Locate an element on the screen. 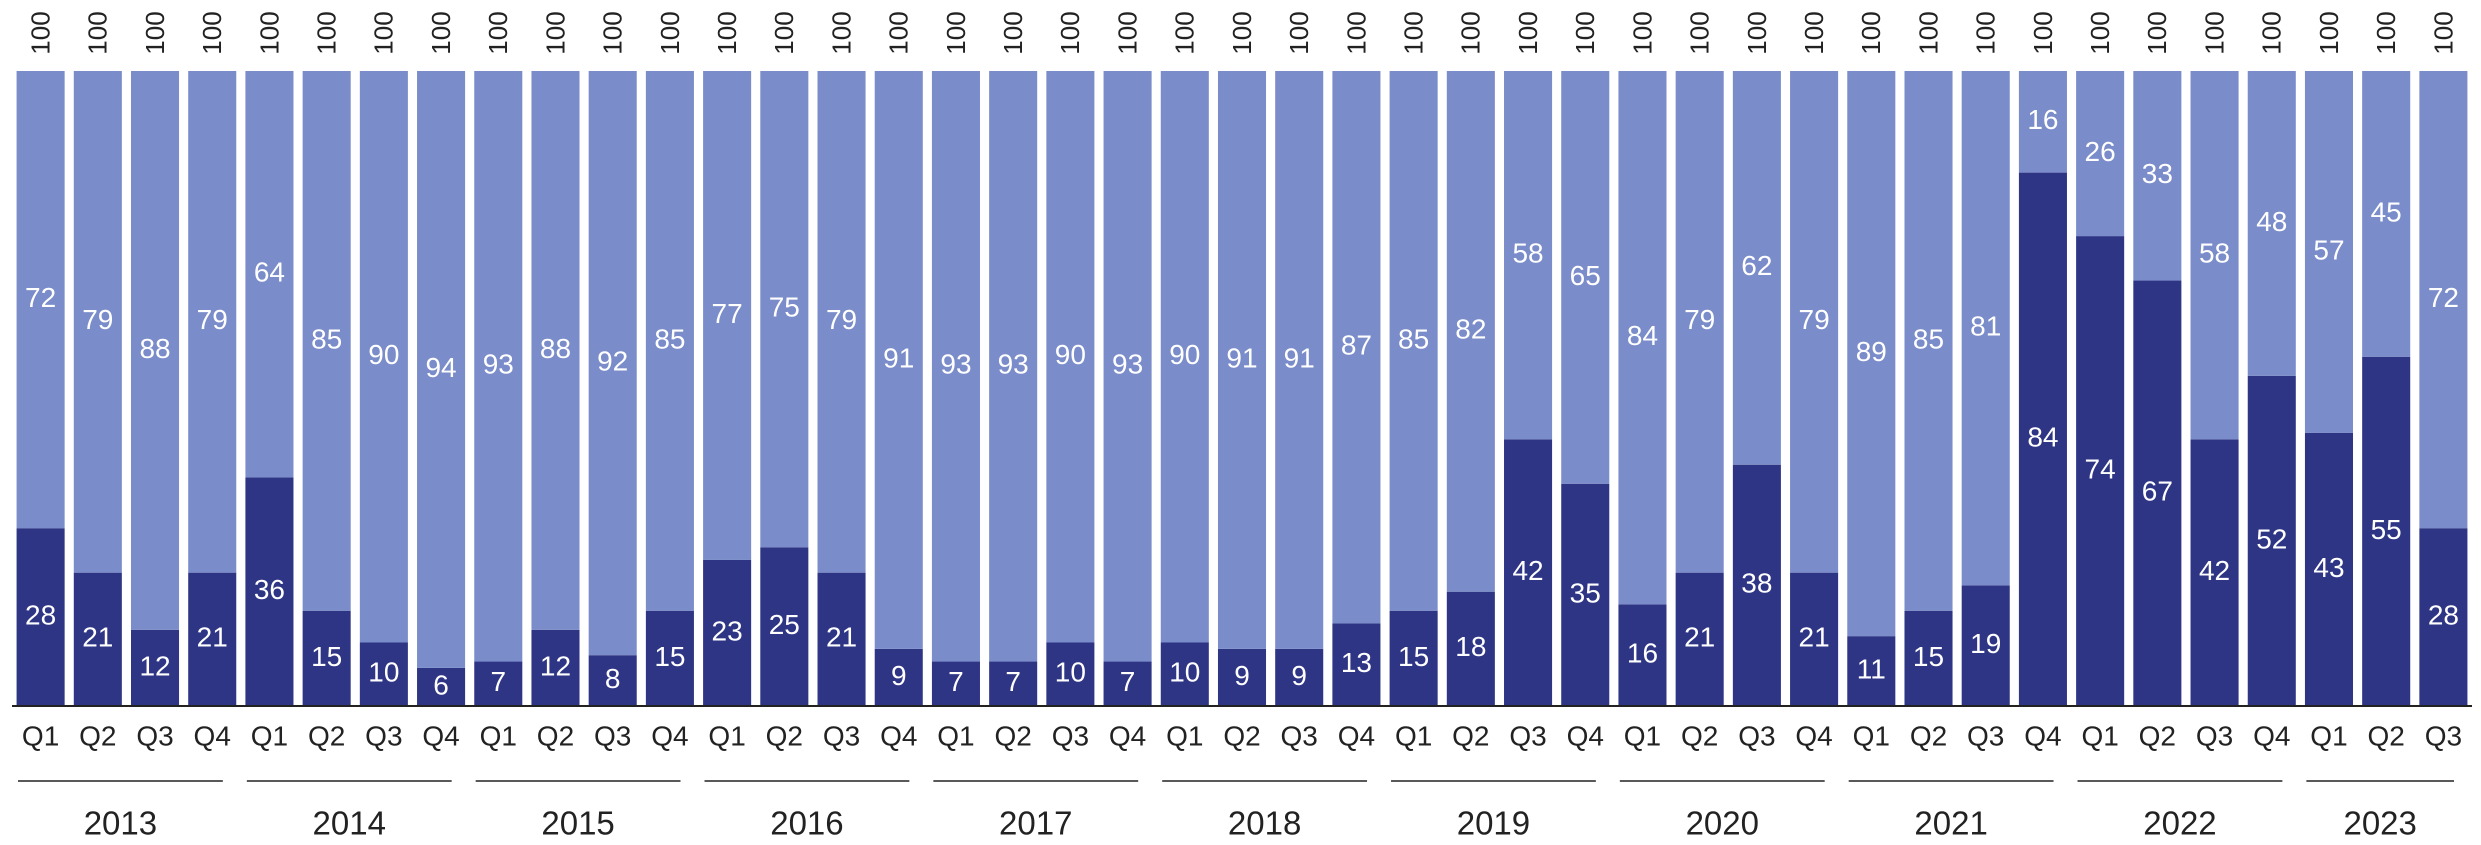 This screenshot has width=2481, height=845. group-label: 2022 is located at coordinates (2179, 823).